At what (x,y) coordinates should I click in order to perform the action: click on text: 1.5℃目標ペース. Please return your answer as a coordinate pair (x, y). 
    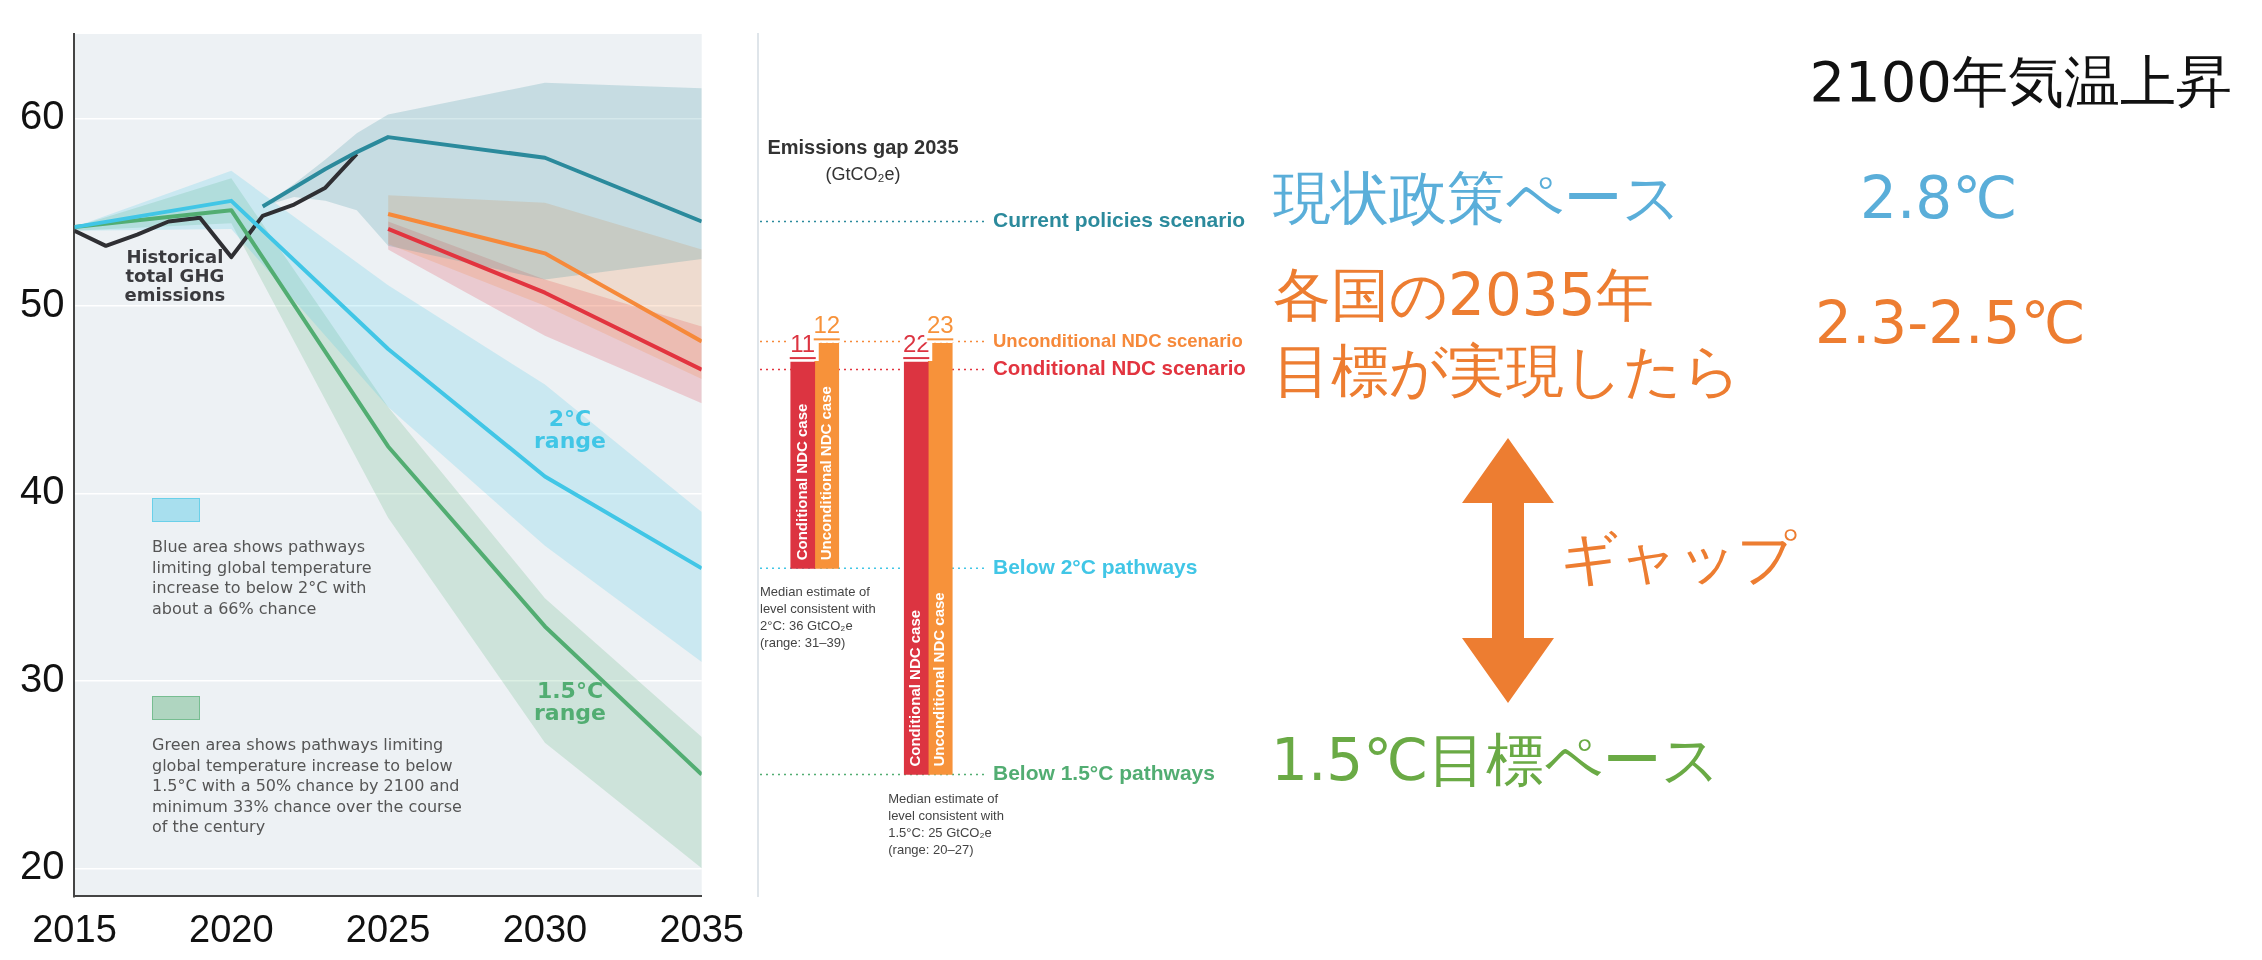
    Looking at the image, I should click on (1496, 760).